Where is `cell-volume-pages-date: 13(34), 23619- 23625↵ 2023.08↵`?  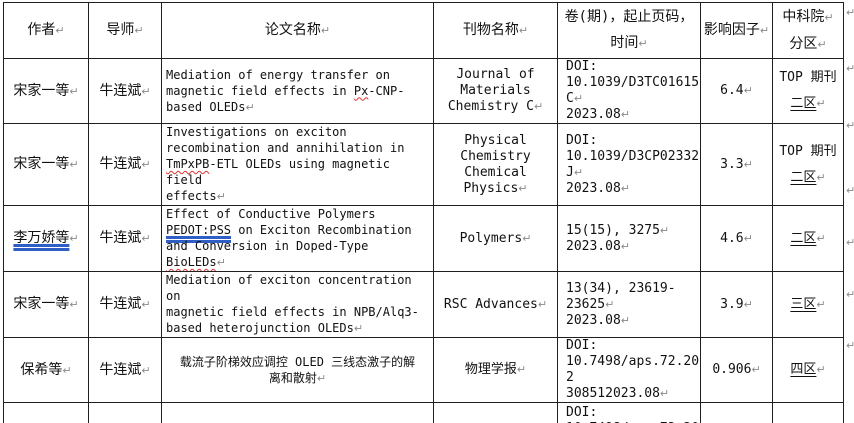
cell-volume-pages-date: 13(34), 23619- 23625↵ 2023.08↵ is located at coordinates (629, 304).